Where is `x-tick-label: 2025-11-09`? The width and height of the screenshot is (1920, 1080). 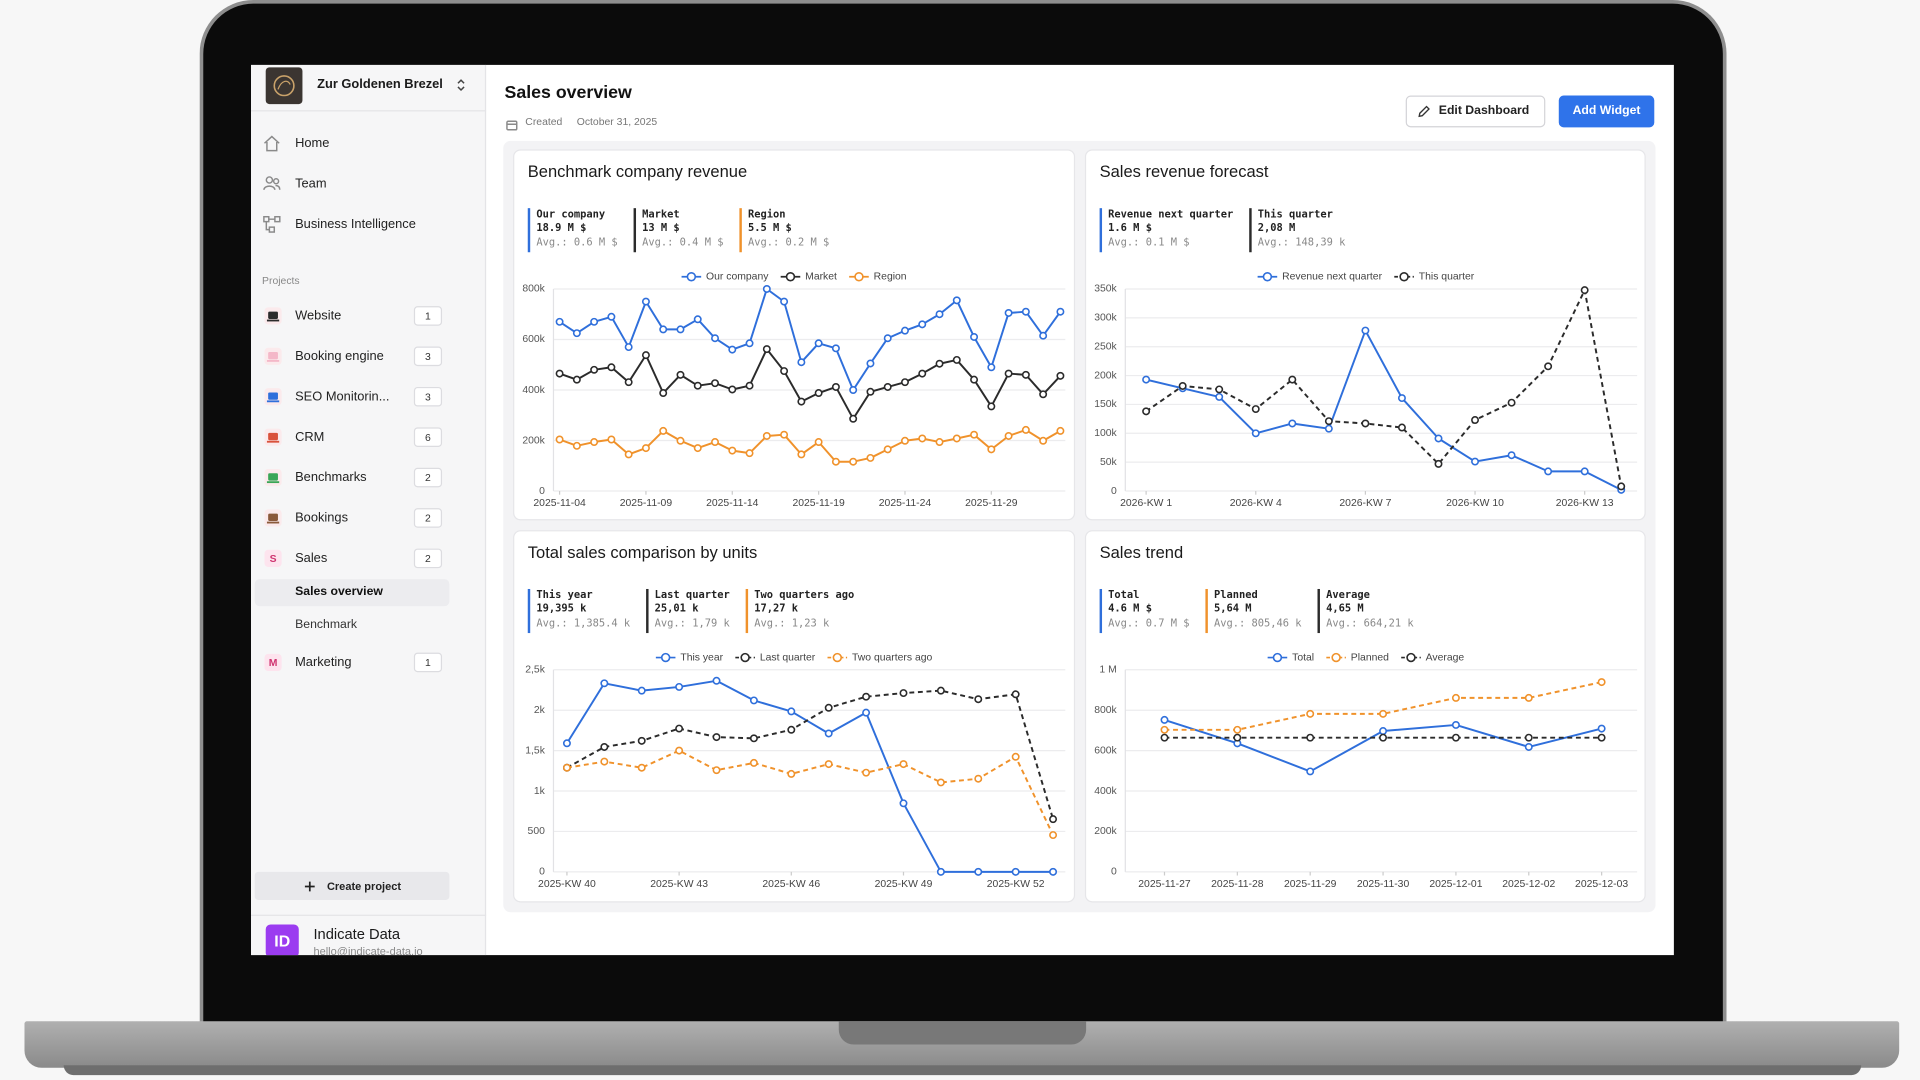 x-tick-label: 2025-11-09 is located at coordinates (646, 503).